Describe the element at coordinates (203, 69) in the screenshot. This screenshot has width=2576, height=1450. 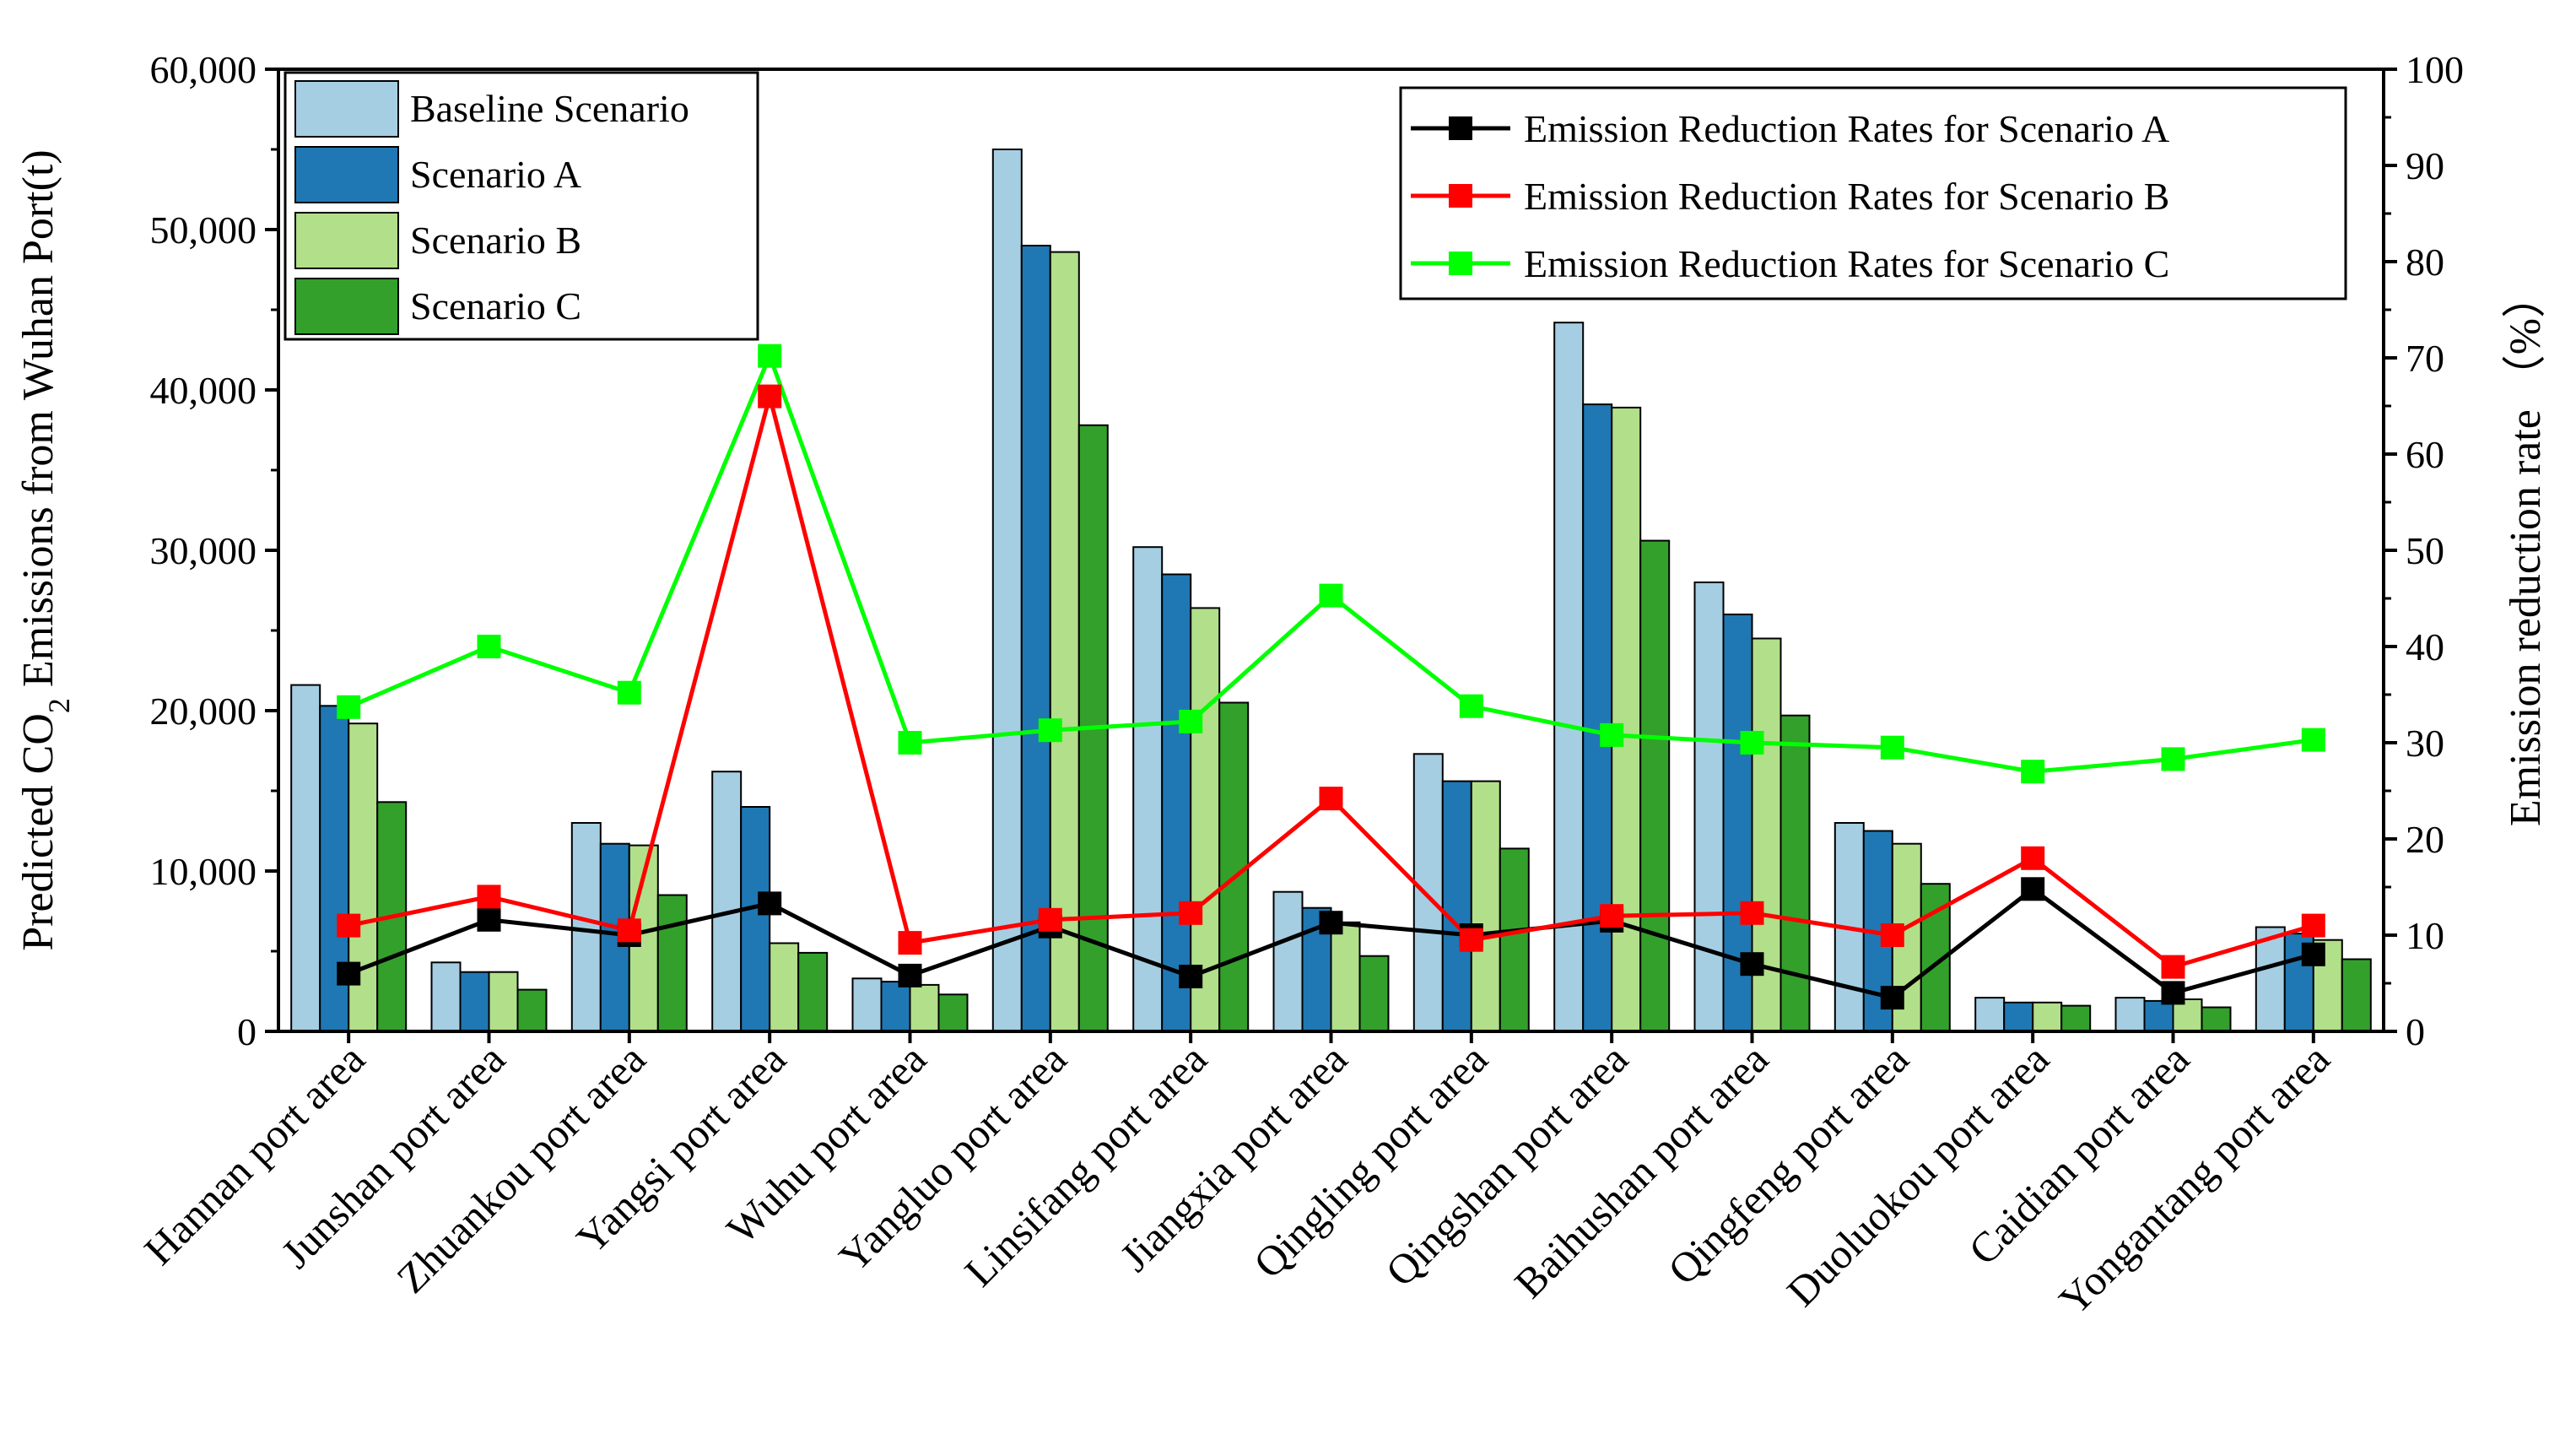
I see `left-tick-label: 60,000` at that location.